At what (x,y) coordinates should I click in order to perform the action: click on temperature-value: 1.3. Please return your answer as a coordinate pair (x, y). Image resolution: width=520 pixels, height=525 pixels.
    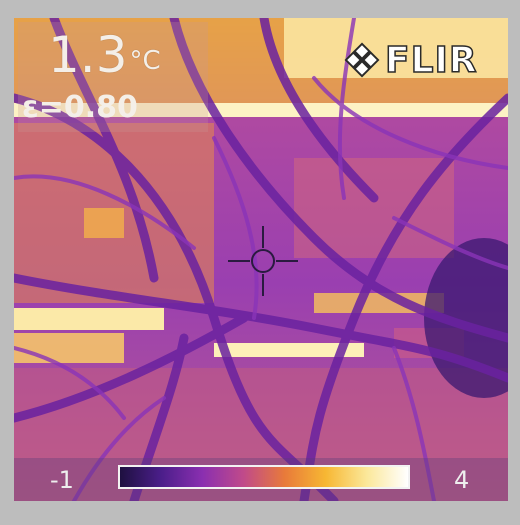
    Looking at the image, I should click on (88, 55).